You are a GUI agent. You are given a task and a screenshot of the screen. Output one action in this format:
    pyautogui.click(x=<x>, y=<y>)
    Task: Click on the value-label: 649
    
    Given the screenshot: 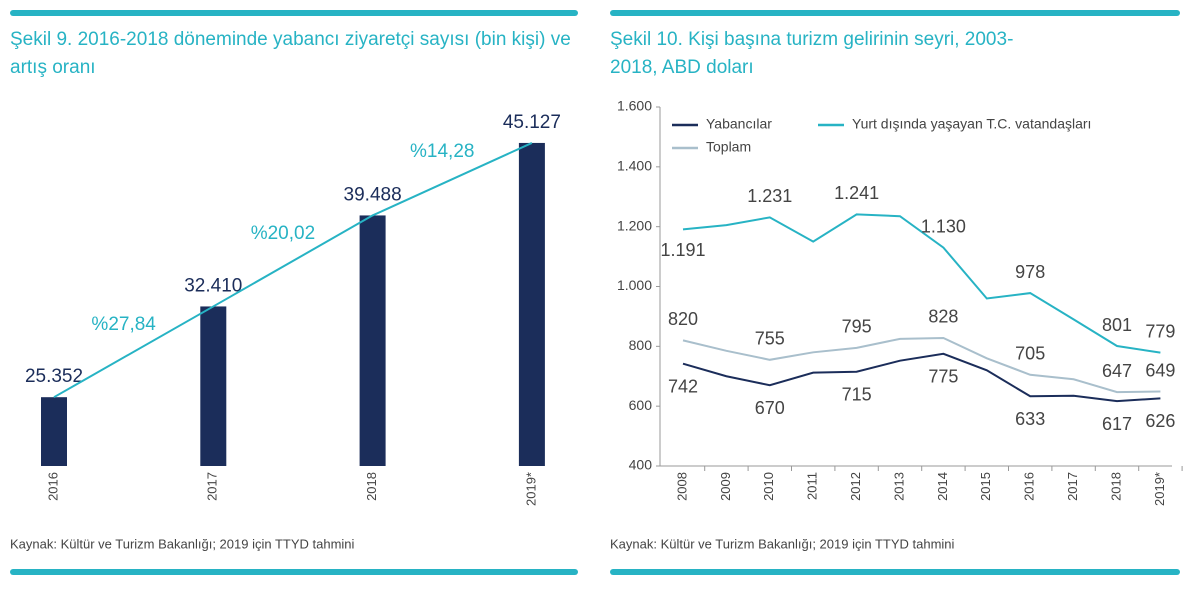 What is the action you would take?
    pyautogui.click(x=1160, y=370)
    